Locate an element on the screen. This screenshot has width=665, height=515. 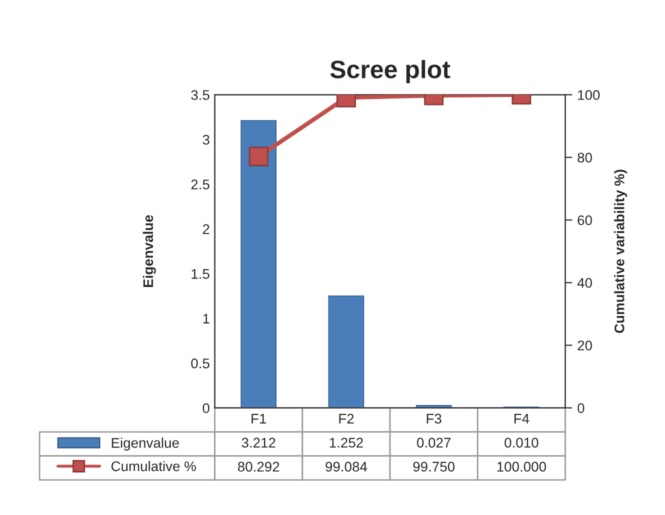
data-label: 99.084 is located at coordinates (347, 467).